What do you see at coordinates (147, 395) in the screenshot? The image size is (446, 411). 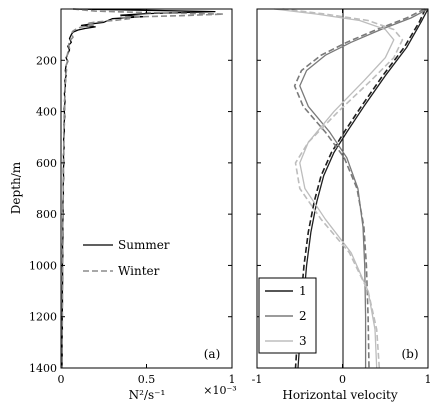 I see `panel-a-xlabel: N²/s⁻¹` at bounding box center [147, 395].